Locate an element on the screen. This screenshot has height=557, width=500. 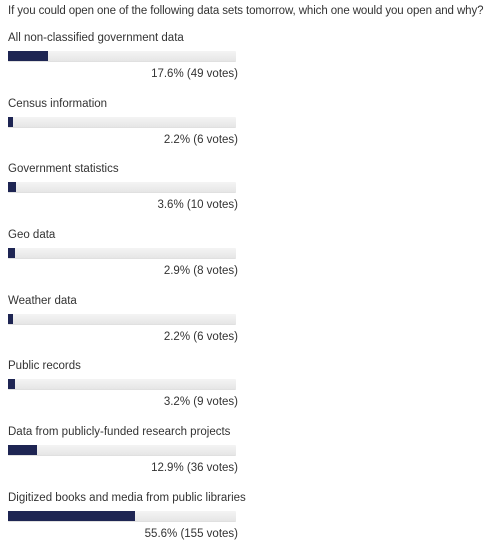
poll-option-result: 3.6% (10 votes) is located at coordinates (197, 205).